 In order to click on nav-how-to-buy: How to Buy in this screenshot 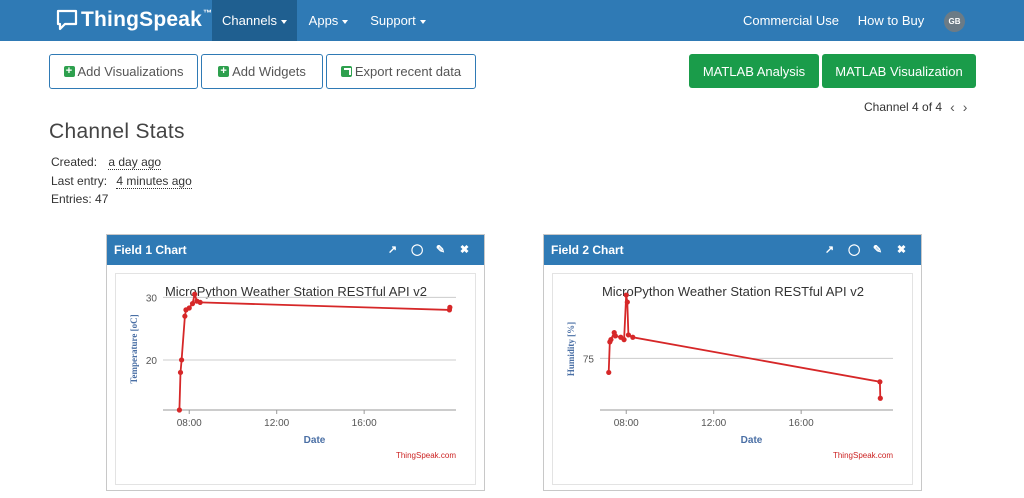, I will do `click(891, 20)`.